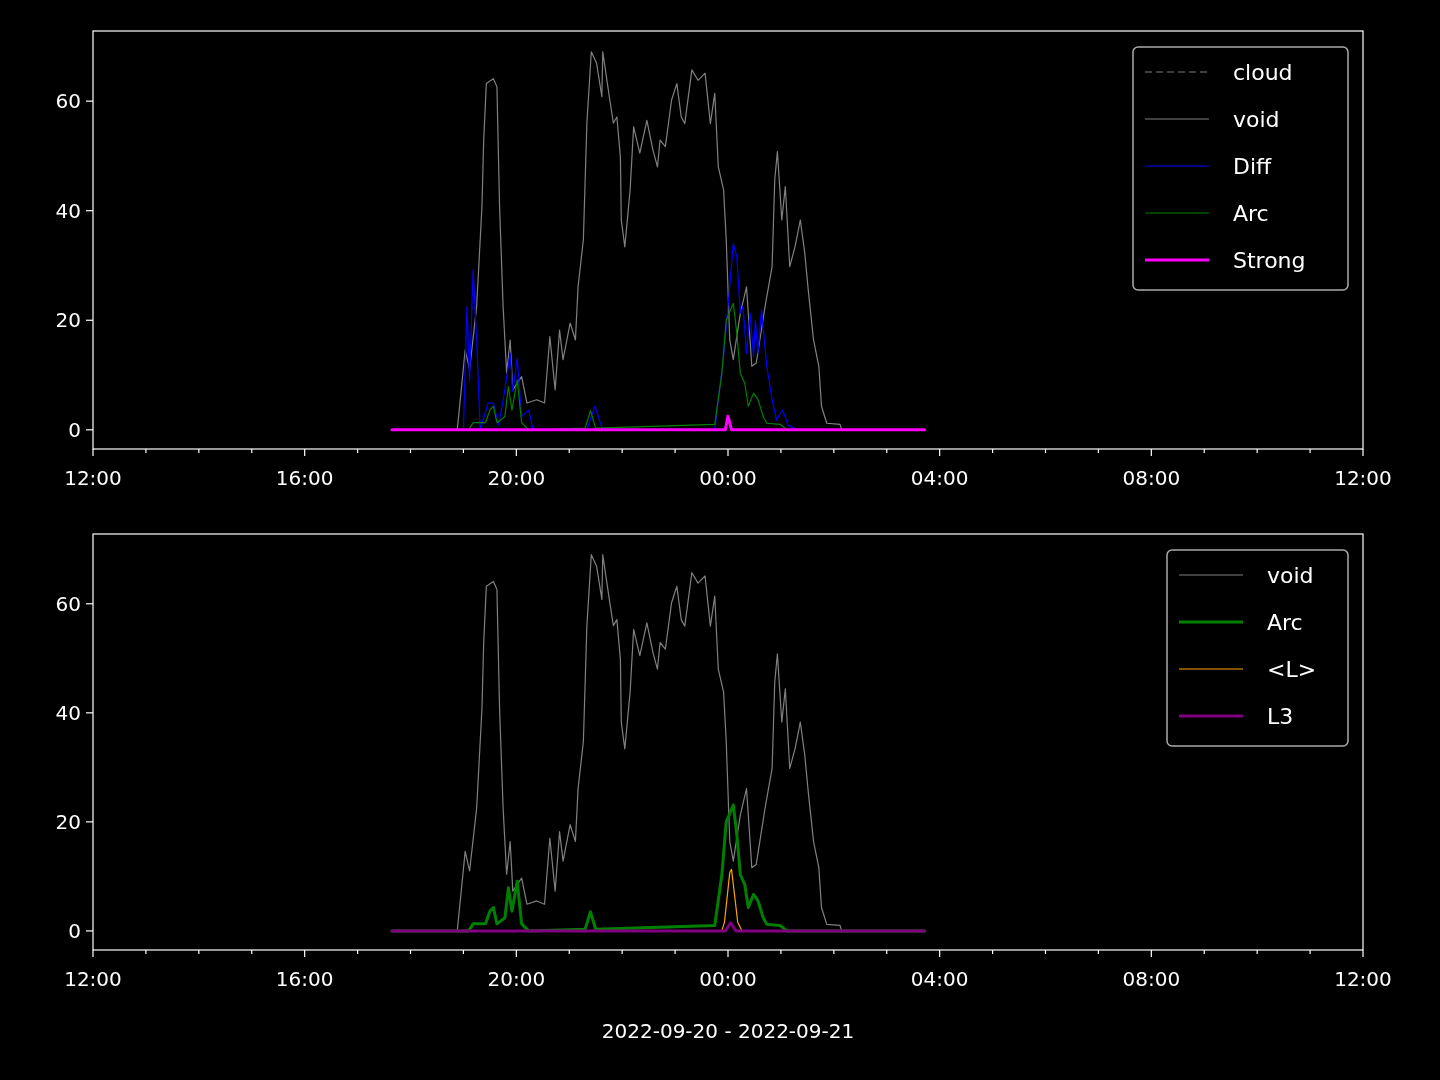 The width and height of the screenshot is (1440, 1080). I want to click on legend-label: Diff, so click(1253, 166).